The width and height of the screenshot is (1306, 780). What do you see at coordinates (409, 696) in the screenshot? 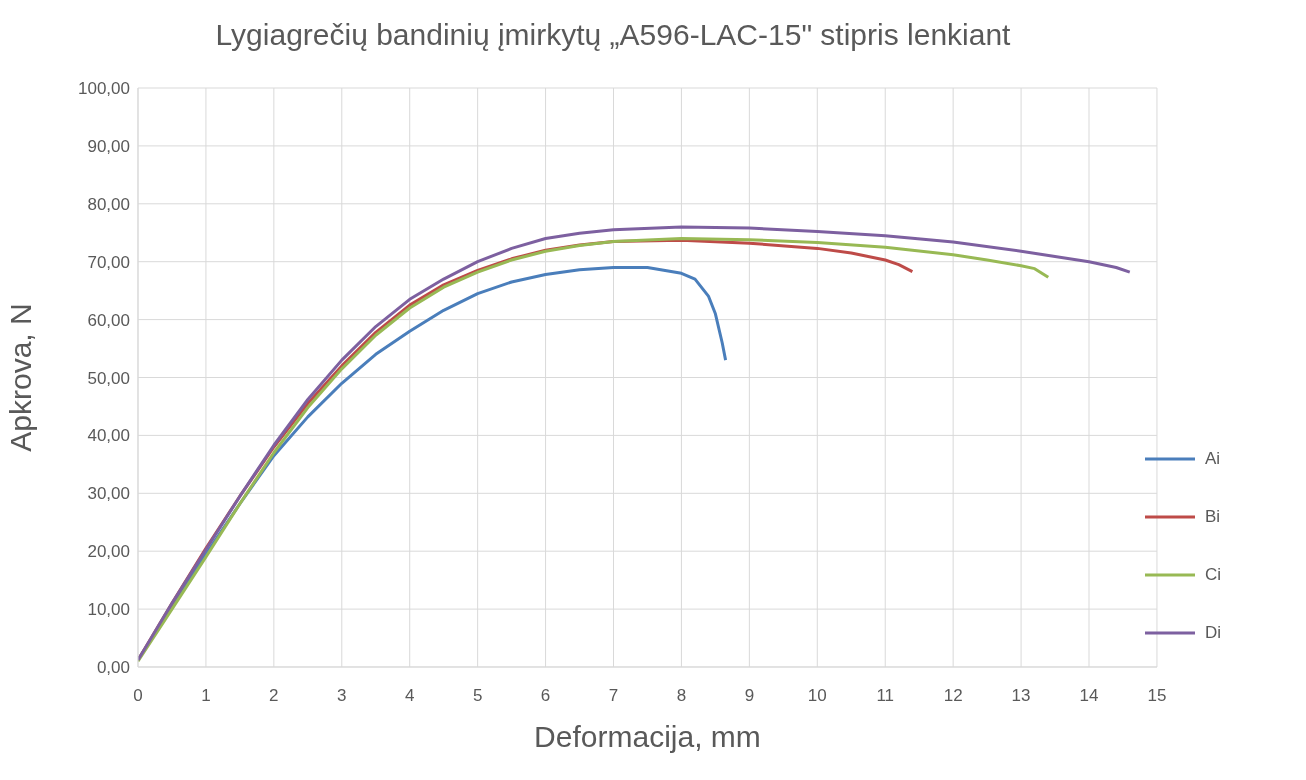
I see `x-tick-label: 4` at bounding box center [409, 696].